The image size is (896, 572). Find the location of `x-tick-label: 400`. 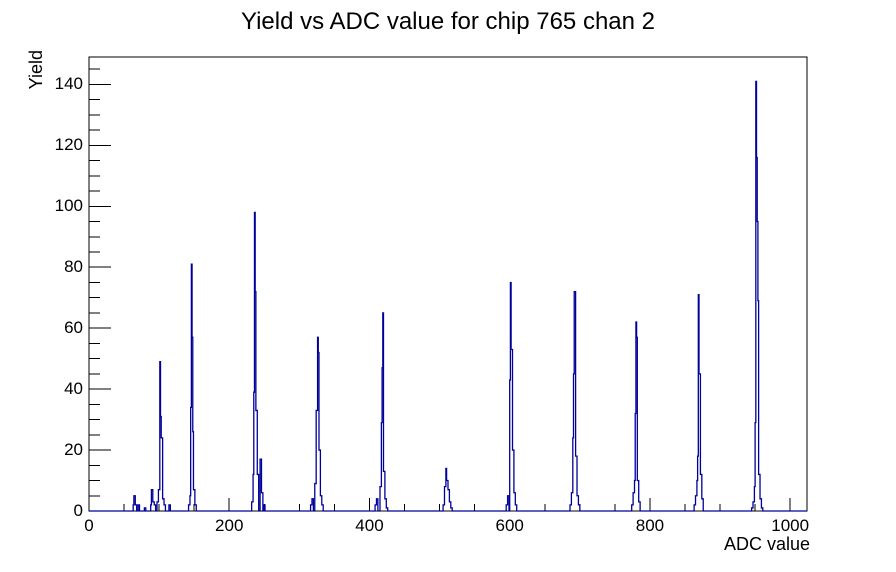

x-tick-label: 400 is located at coordinates (369, 525).